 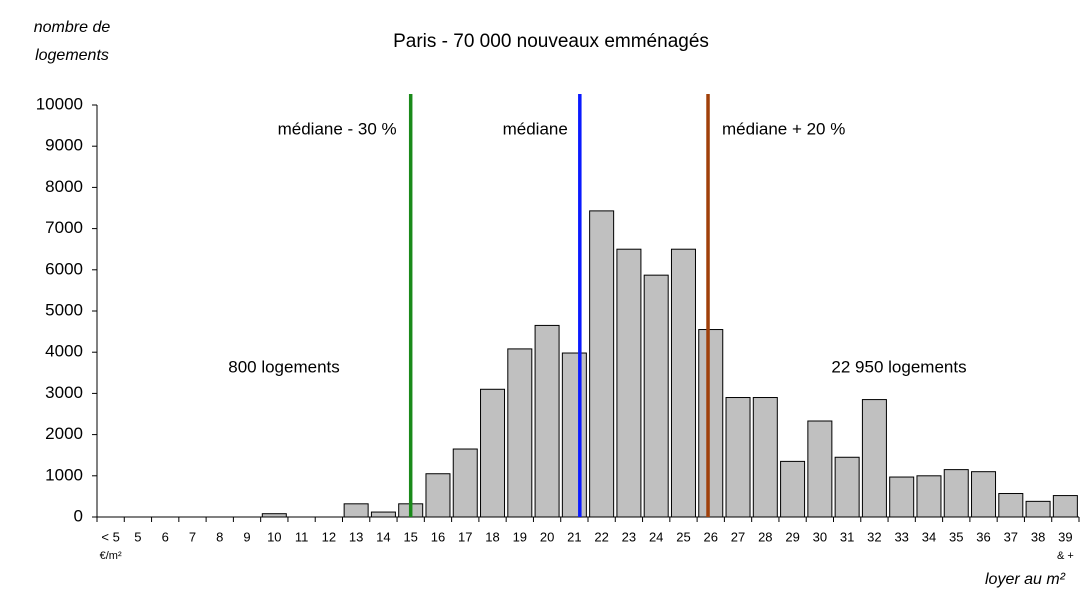 I want to click on y-tick-label: 4000, so click(x=64, y=351).